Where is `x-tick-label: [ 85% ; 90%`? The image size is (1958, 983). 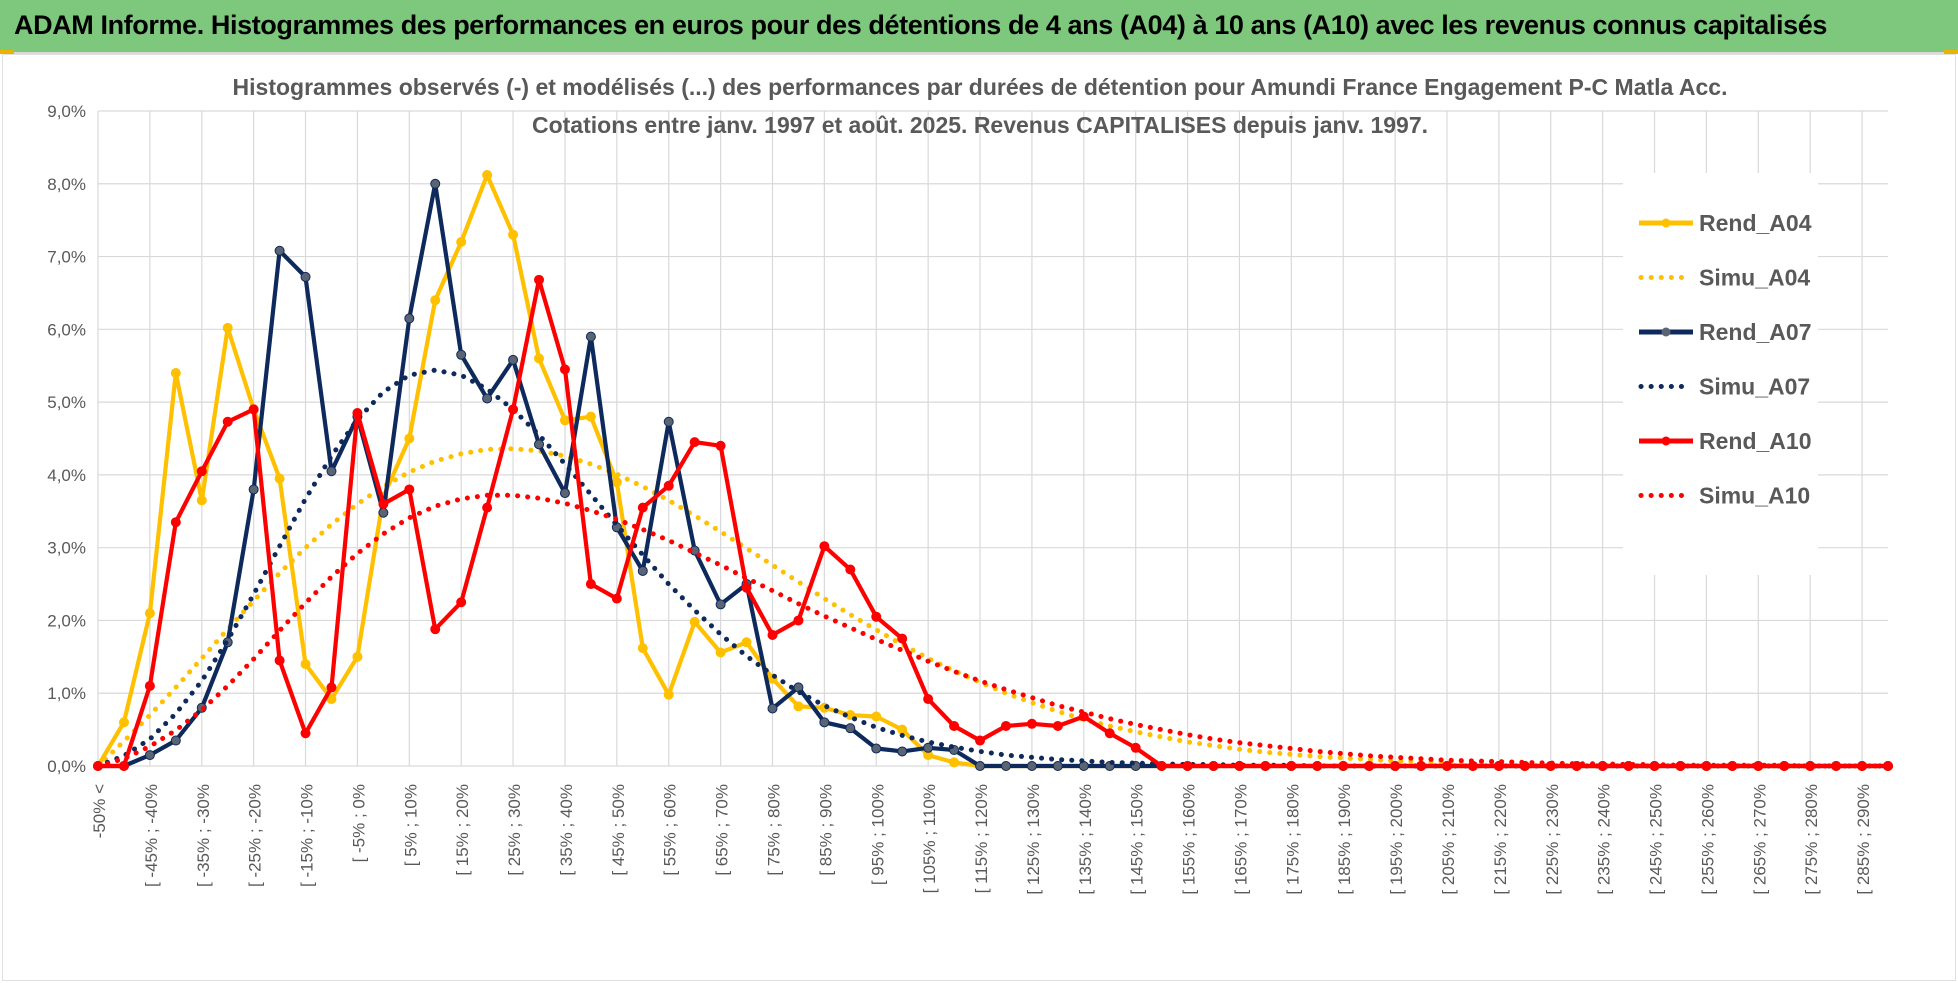
x-tick-label: [ 85% ; 90% is located at coordinates (825, 830).